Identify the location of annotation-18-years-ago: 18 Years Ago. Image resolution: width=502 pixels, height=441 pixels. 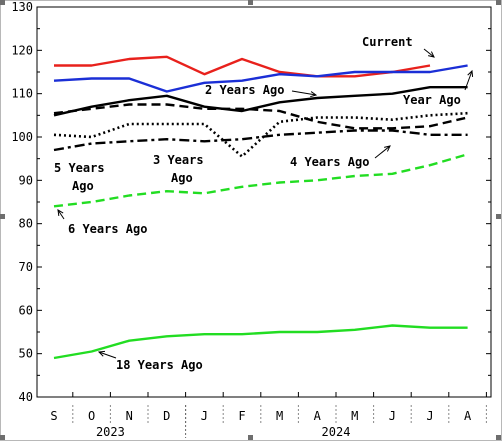
(159, 365).